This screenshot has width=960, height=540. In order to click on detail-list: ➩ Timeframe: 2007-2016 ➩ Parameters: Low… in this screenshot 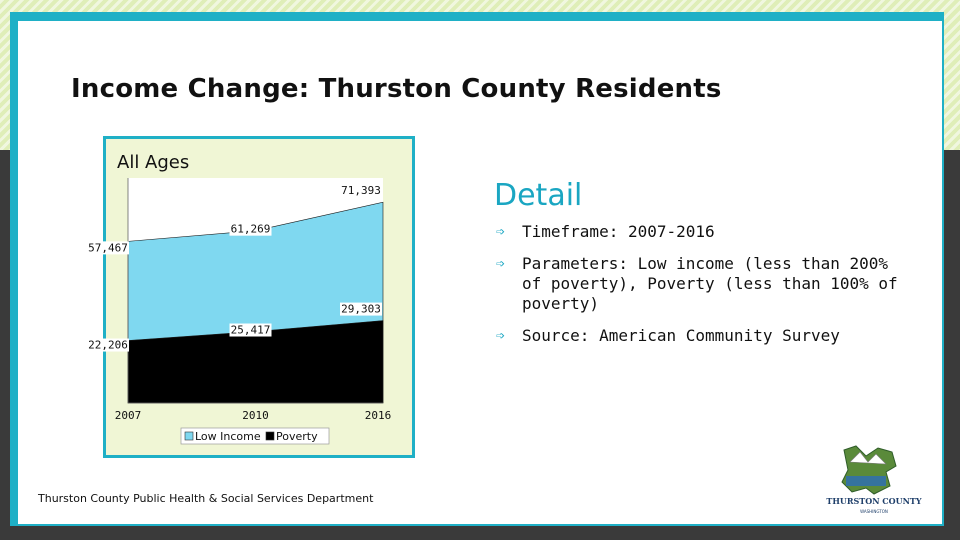, I will do `click(706, 290)`.